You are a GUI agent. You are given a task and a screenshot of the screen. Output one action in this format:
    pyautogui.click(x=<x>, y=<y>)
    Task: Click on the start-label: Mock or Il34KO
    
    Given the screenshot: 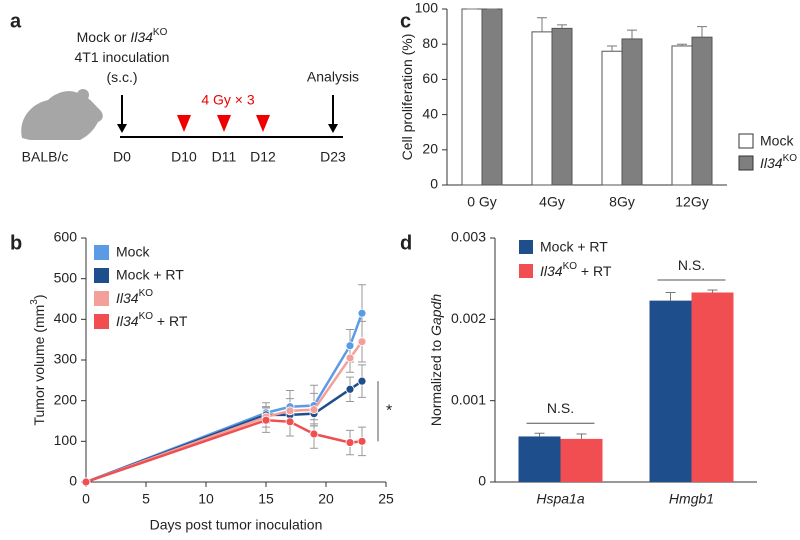 What is the action you would take?
    pyautogui.click(x=122, y=36)
    